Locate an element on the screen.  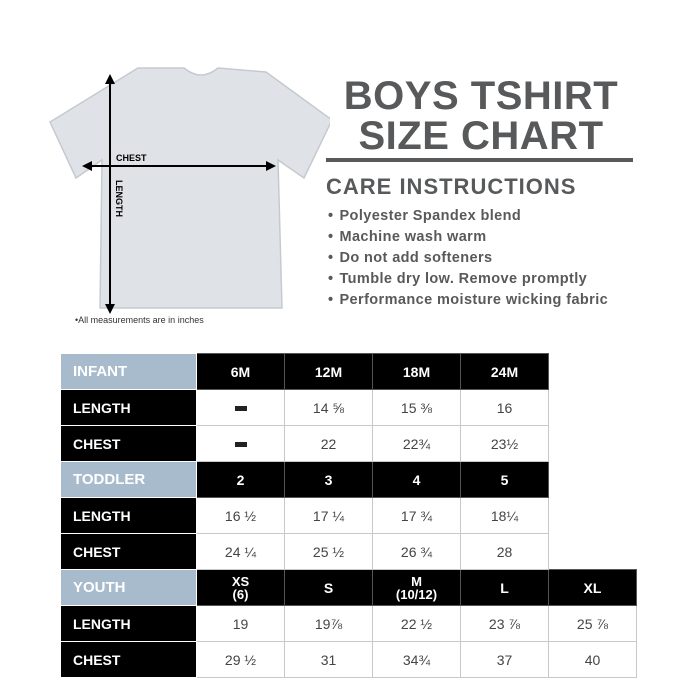
measurement-cell: 28 is located at coordinates (504, 551).